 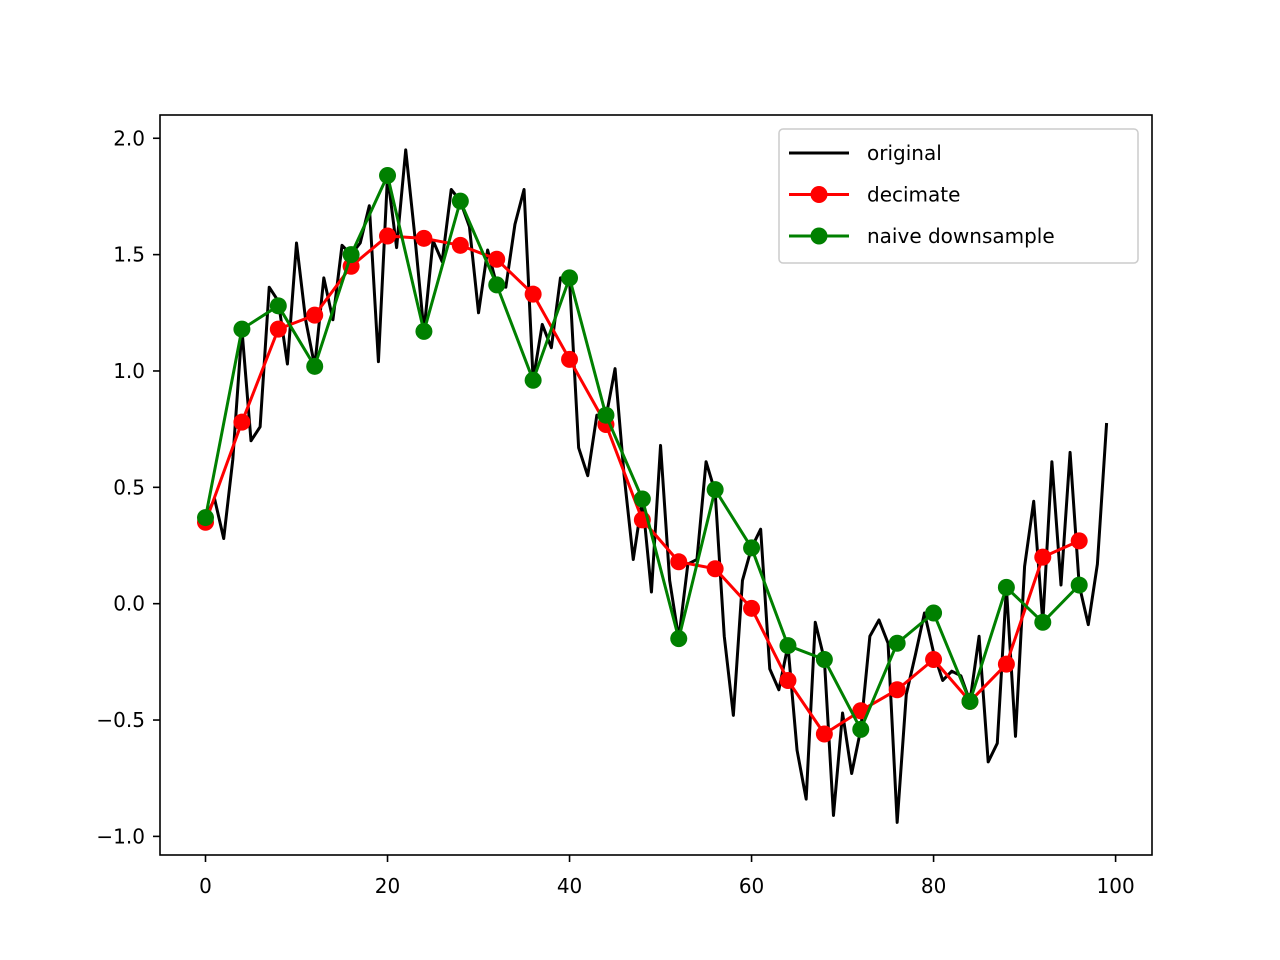 What do you see at coordinates (129, 604) in the screenshot?
I see `y-tick-label: 0.0` at bounding box center [129, 604].